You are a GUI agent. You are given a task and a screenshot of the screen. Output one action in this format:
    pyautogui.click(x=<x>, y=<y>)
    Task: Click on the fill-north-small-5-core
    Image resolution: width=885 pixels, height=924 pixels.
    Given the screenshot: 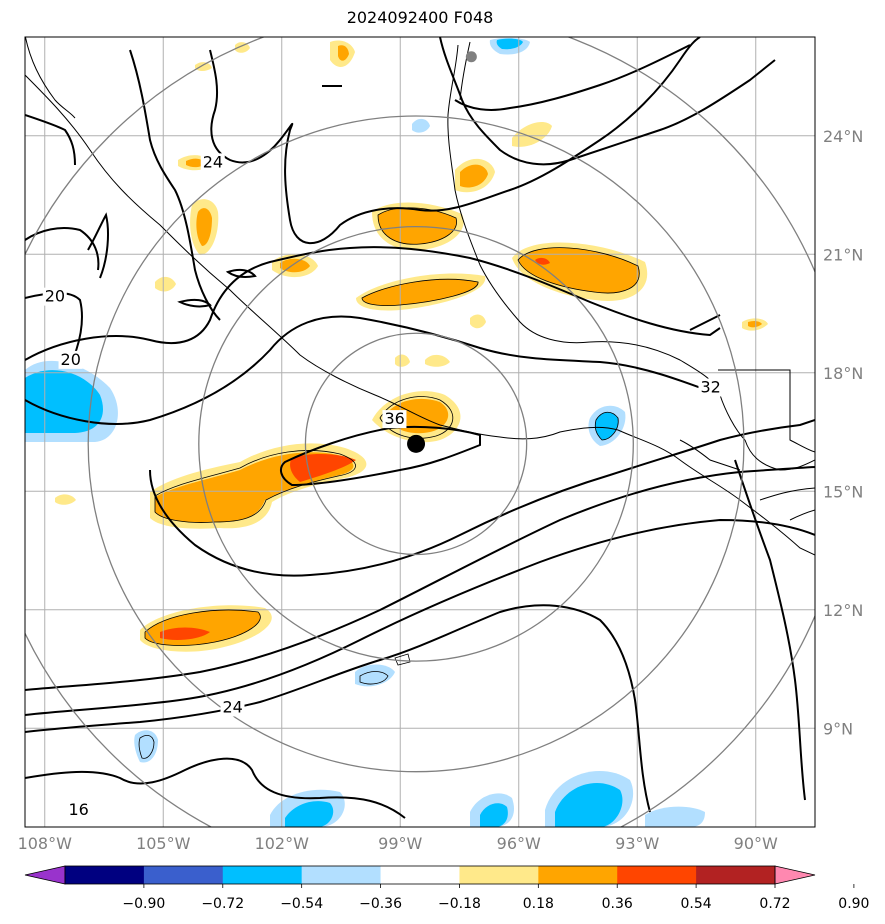 What is the action you would take?
    pyautogui.click(x=195, y=163)
    